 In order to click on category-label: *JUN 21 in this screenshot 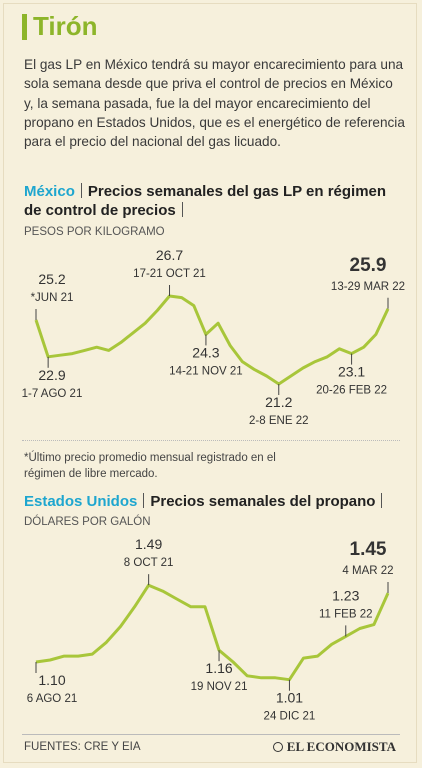, I will do `click(52, 298)`.